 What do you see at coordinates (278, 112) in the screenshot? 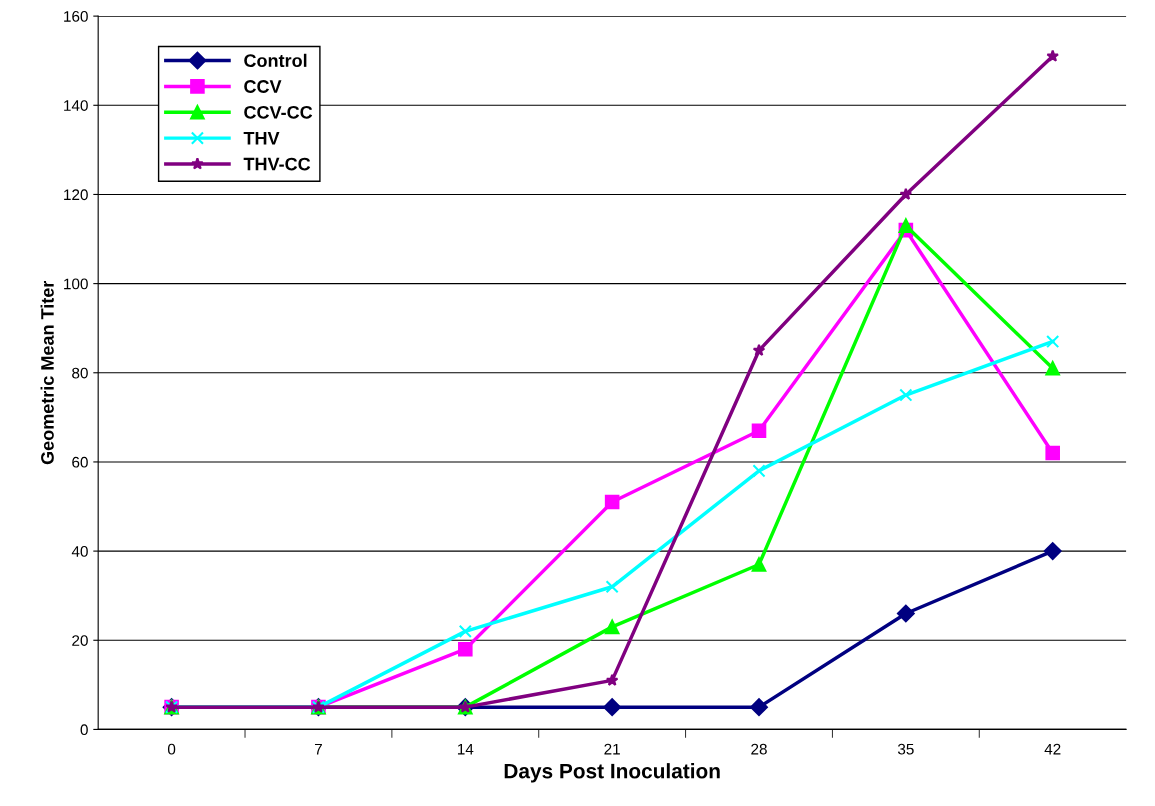
I see `legend-label: CCV-CC` at bounding box center [278, 112].